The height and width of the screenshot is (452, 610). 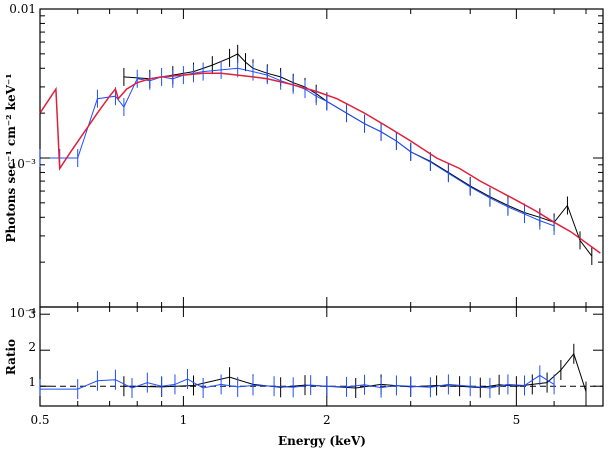 What do you see at coordinates (321, 372) in the screenshot?
I see `ratio-plot-area` at bounding box center [321, 372].